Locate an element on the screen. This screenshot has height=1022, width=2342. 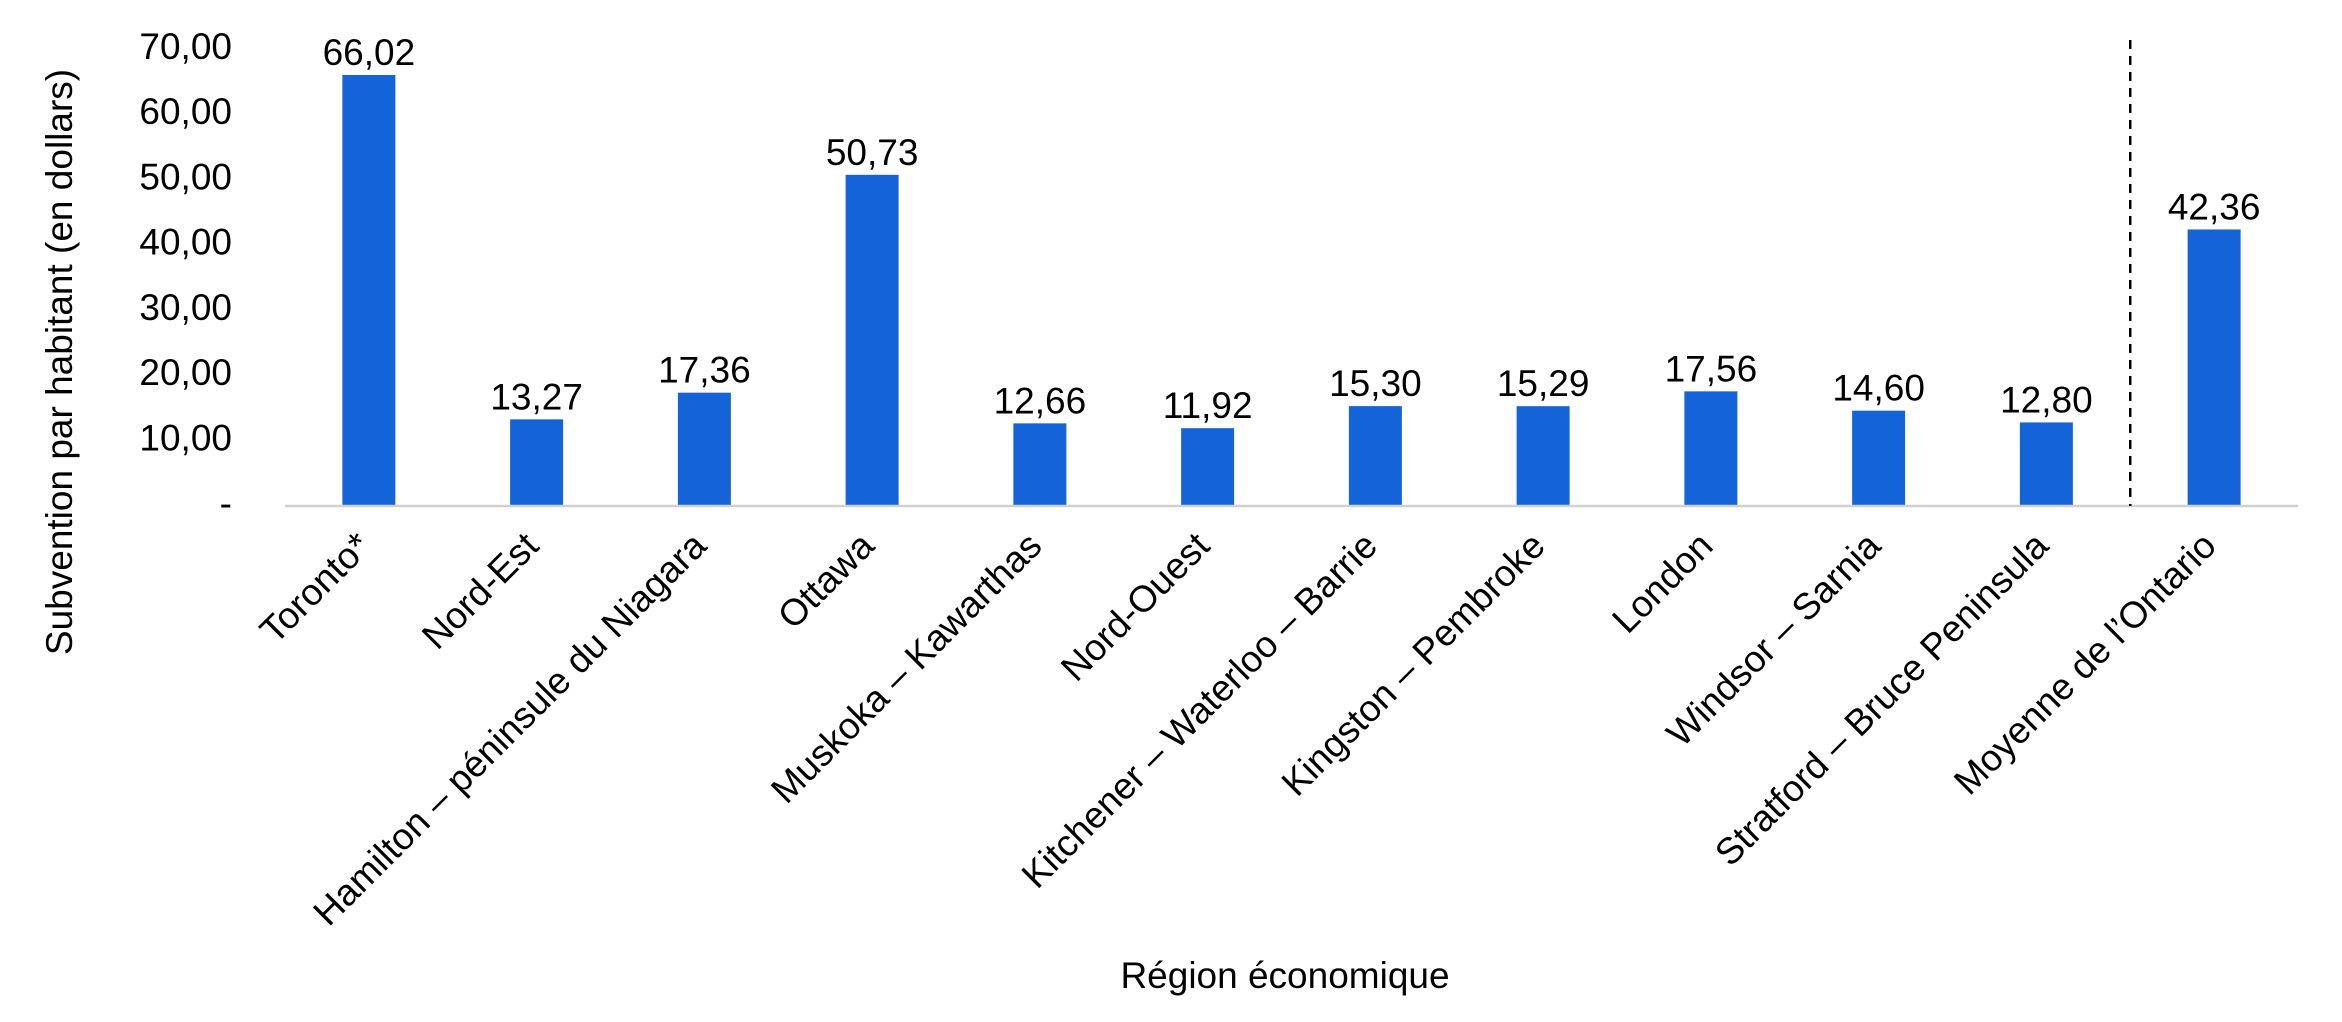
y-tick-label: 10,00 is located at coordinates (185, 437).